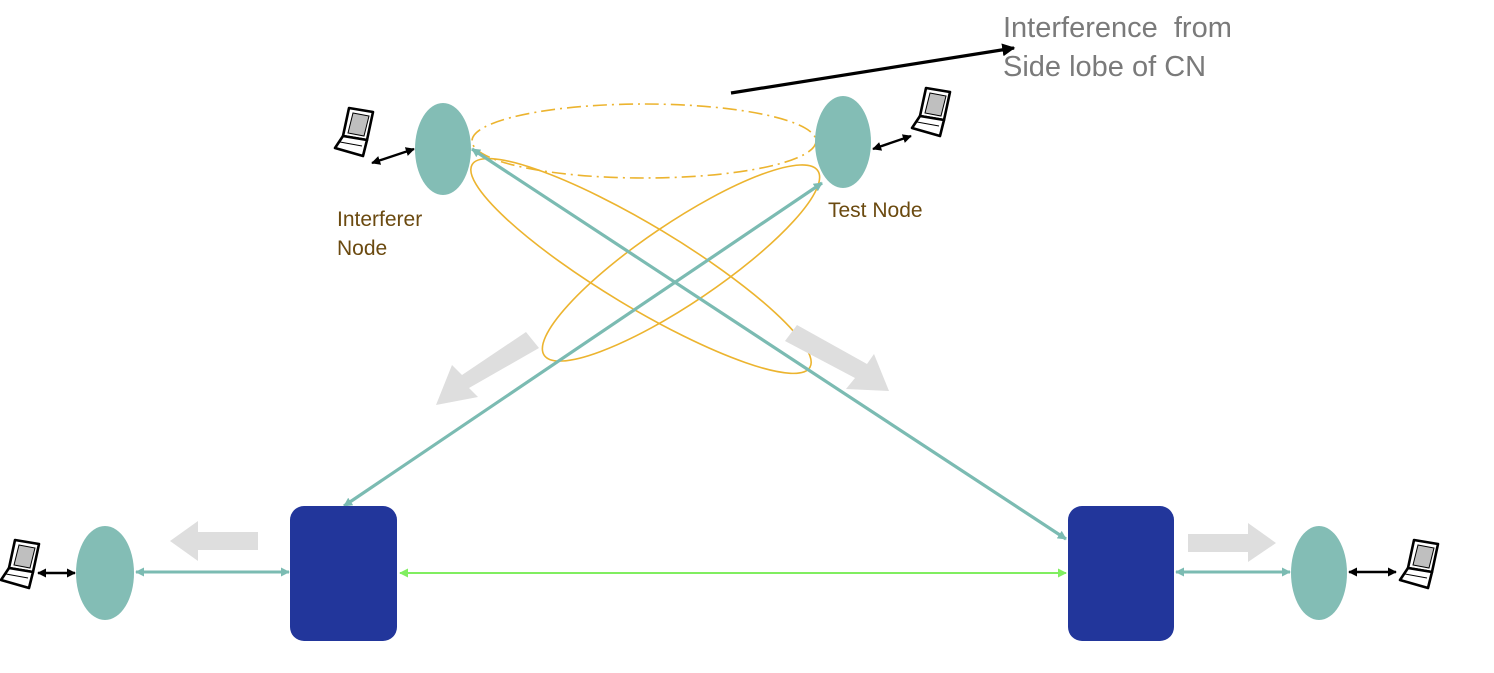 This screenshot has width=1494, height=673. Describe the element at coordinates (892, 142) in the screenshot. I see `link-laptop-test-node` at that location.